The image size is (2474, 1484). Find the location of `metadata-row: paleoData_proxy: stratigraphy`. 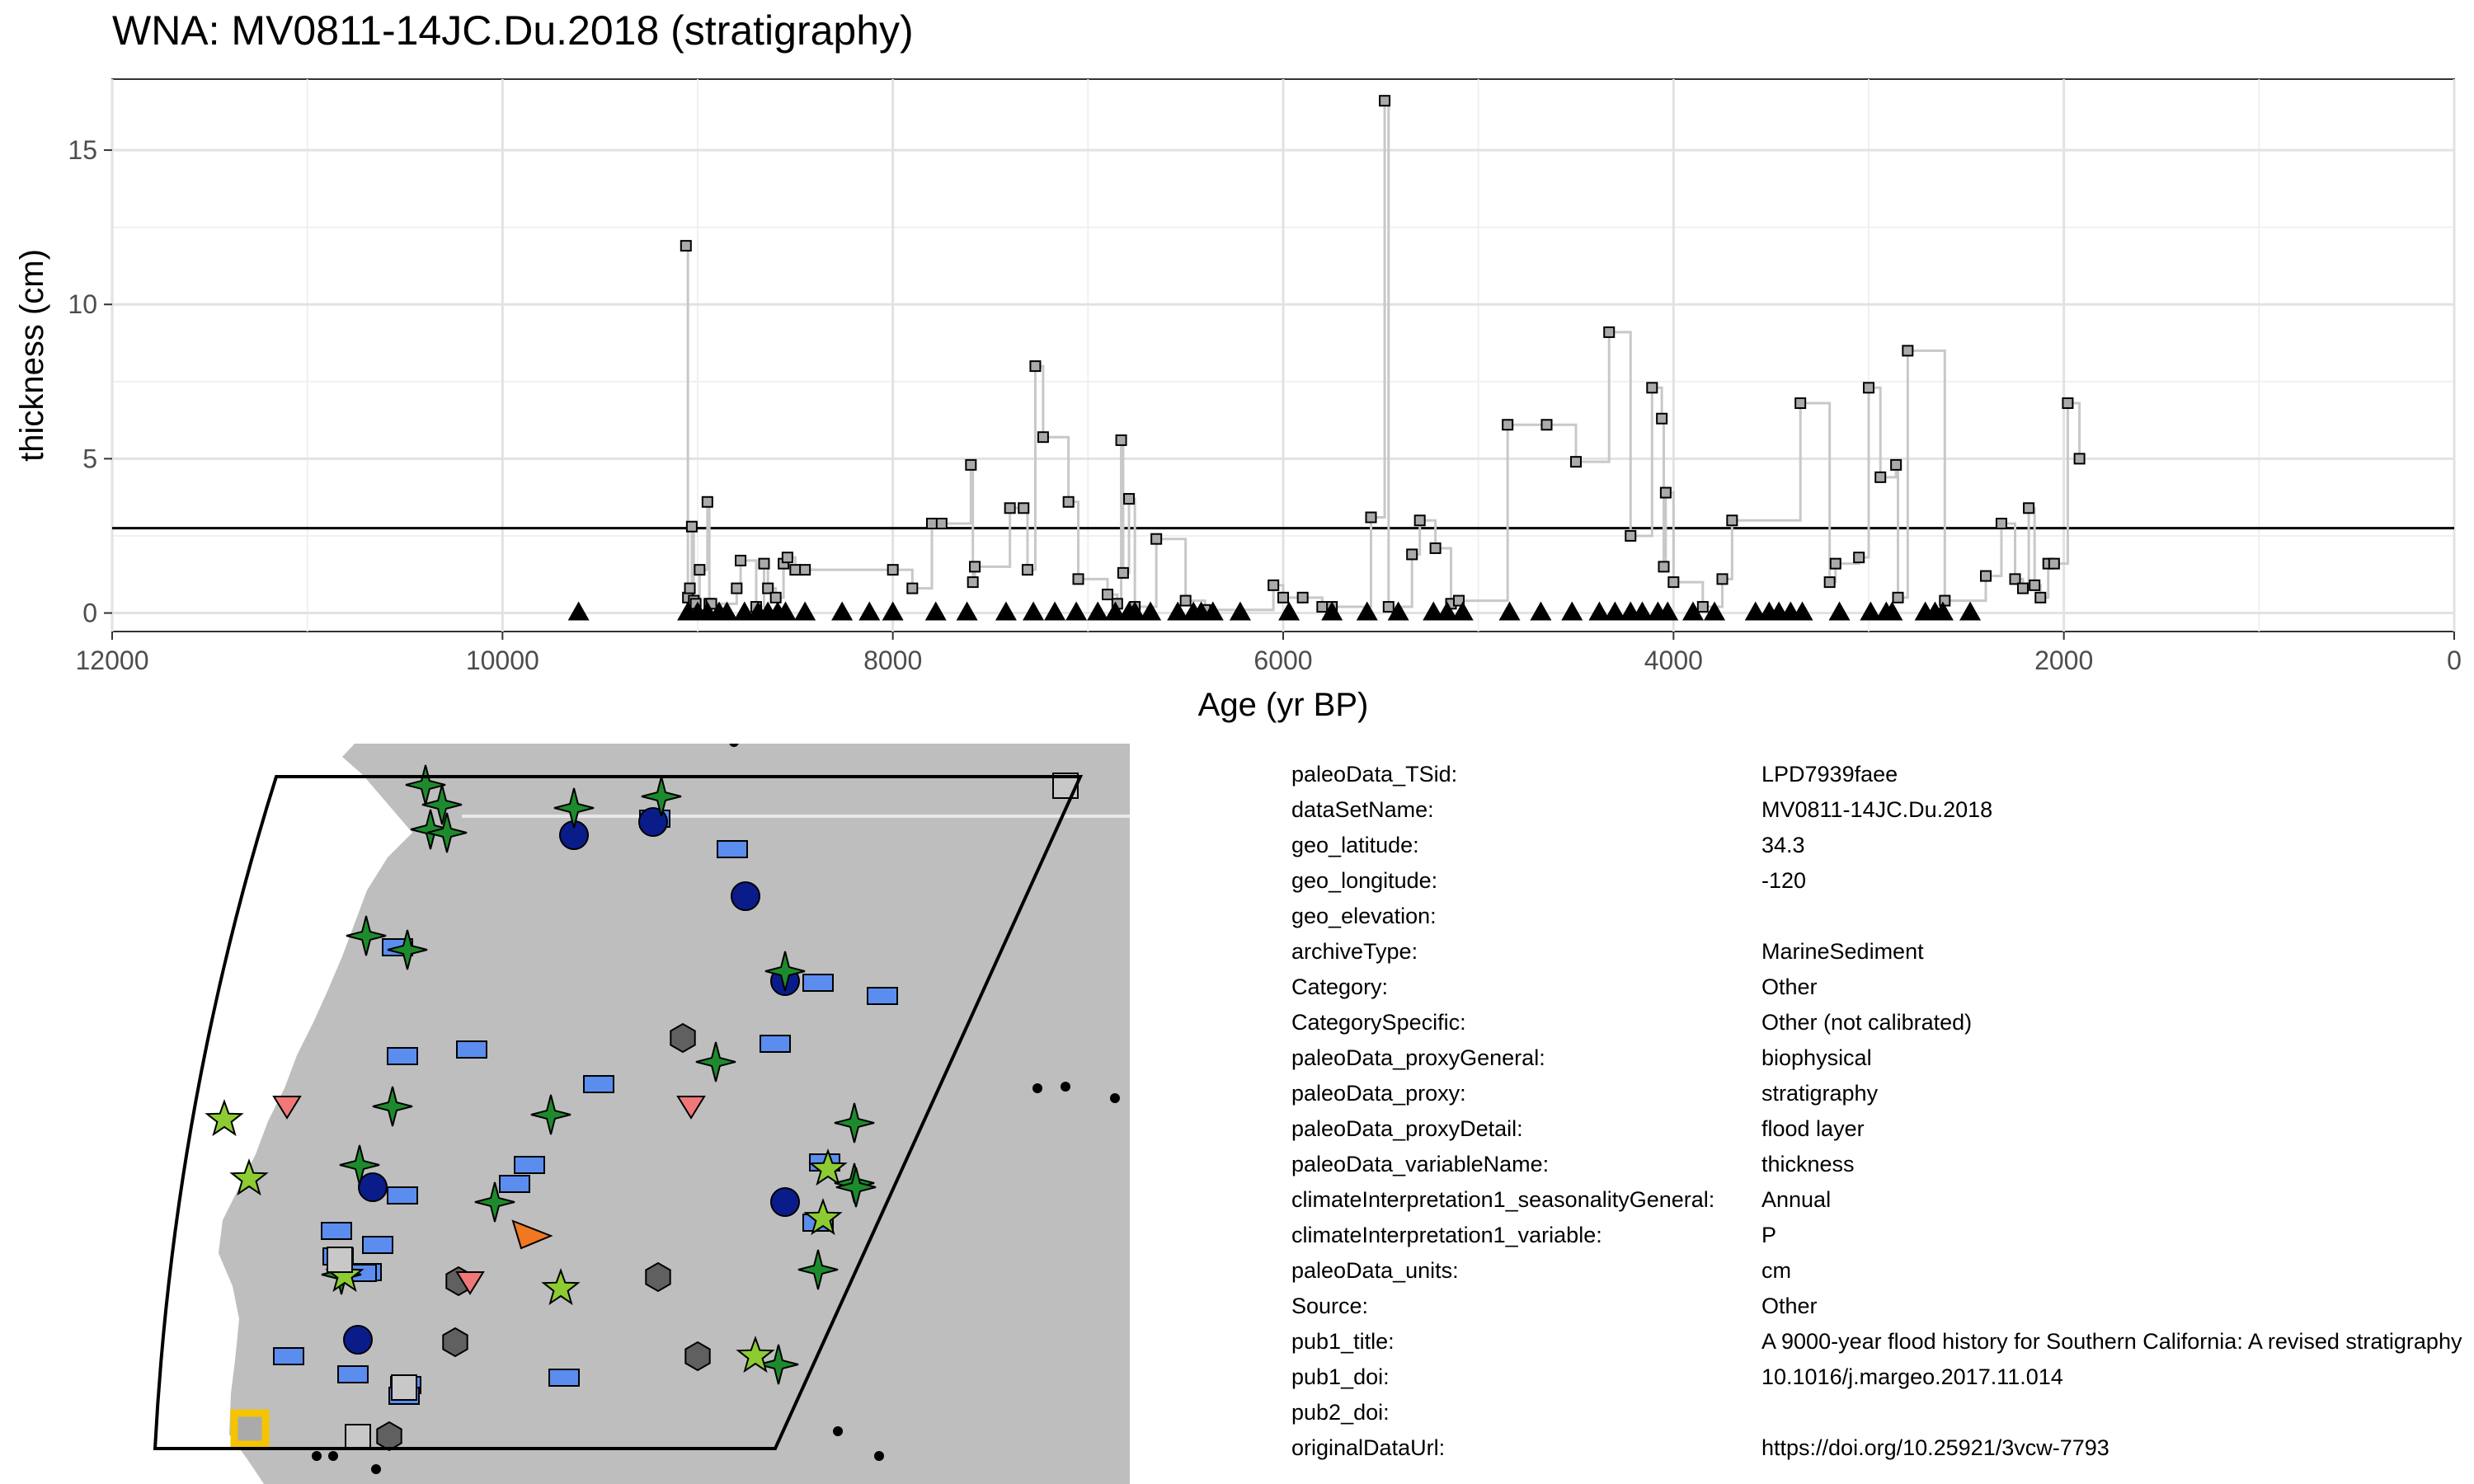

metadata-row: paleoData_proxy: stratigraphy is located at coordinates (1882, 1098).